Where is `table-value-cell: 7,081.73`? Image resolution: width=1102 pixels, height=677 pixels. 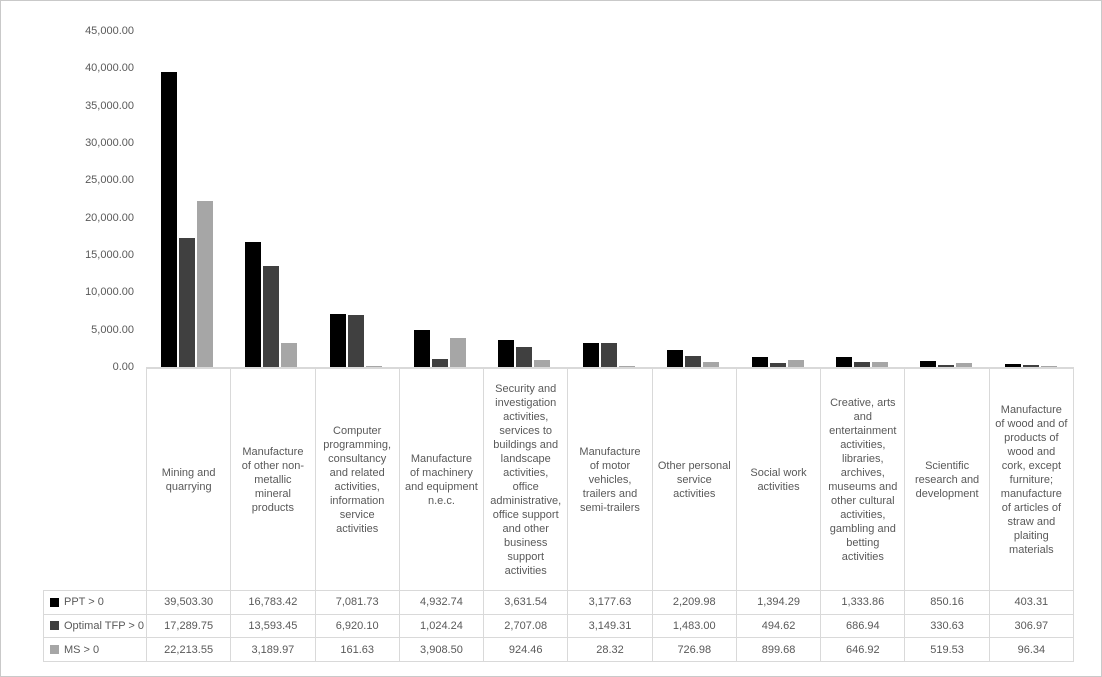
table-value-cell: 7,081.73 is located at coordinates (357, 603).